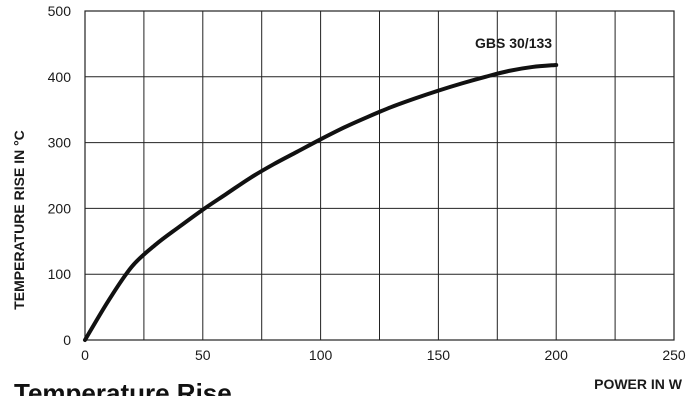 This screenshot has width=699, height=396. Describe the element at coordinates (674, 355) in the screenshot. I see `x-tick-label: 250` at that location.